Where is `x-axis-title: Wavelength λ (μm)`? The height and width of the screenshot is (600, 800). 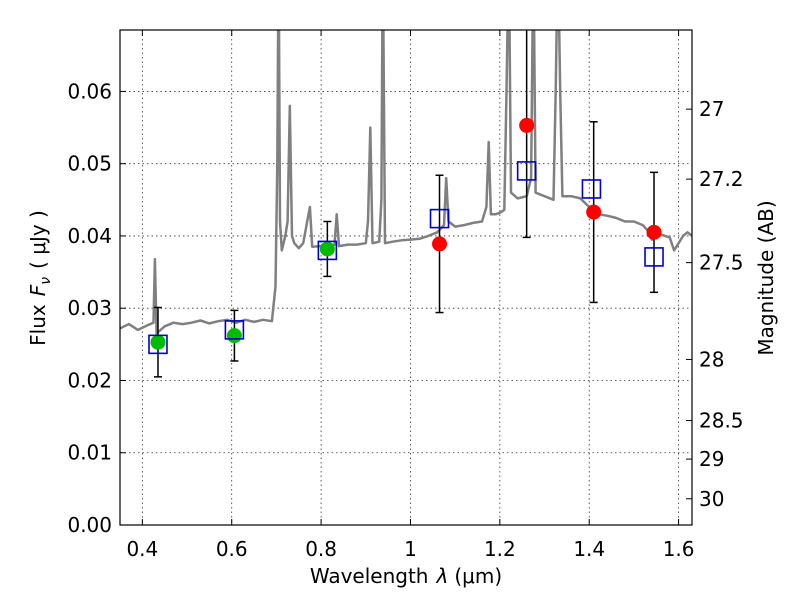 x-axis-title: Wavelength λ (μm) is located at coordinates (406, 576).